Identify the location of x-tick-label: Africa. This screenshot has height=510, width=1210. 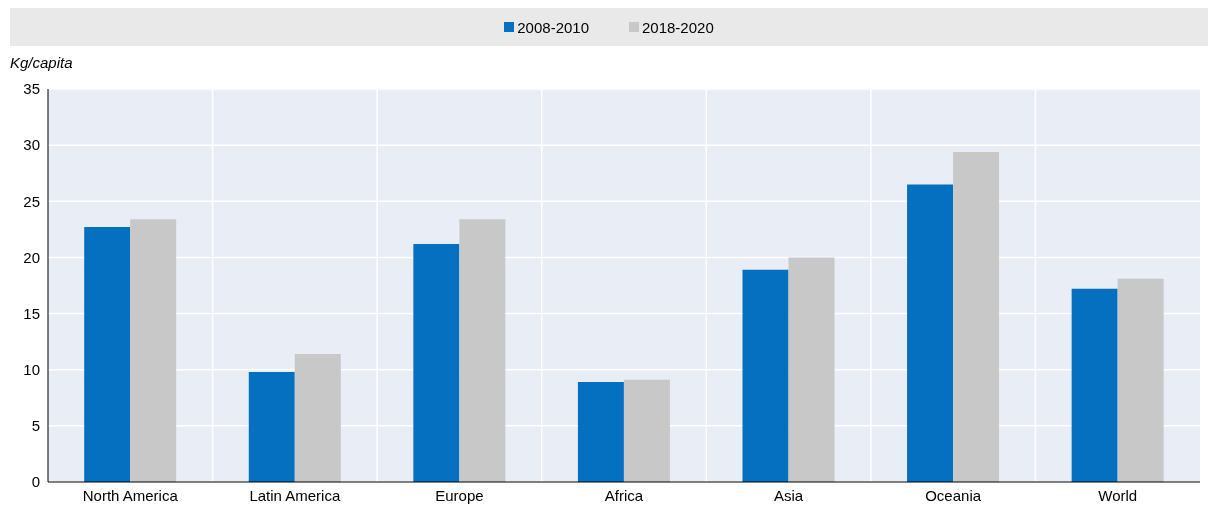
(624, 495).